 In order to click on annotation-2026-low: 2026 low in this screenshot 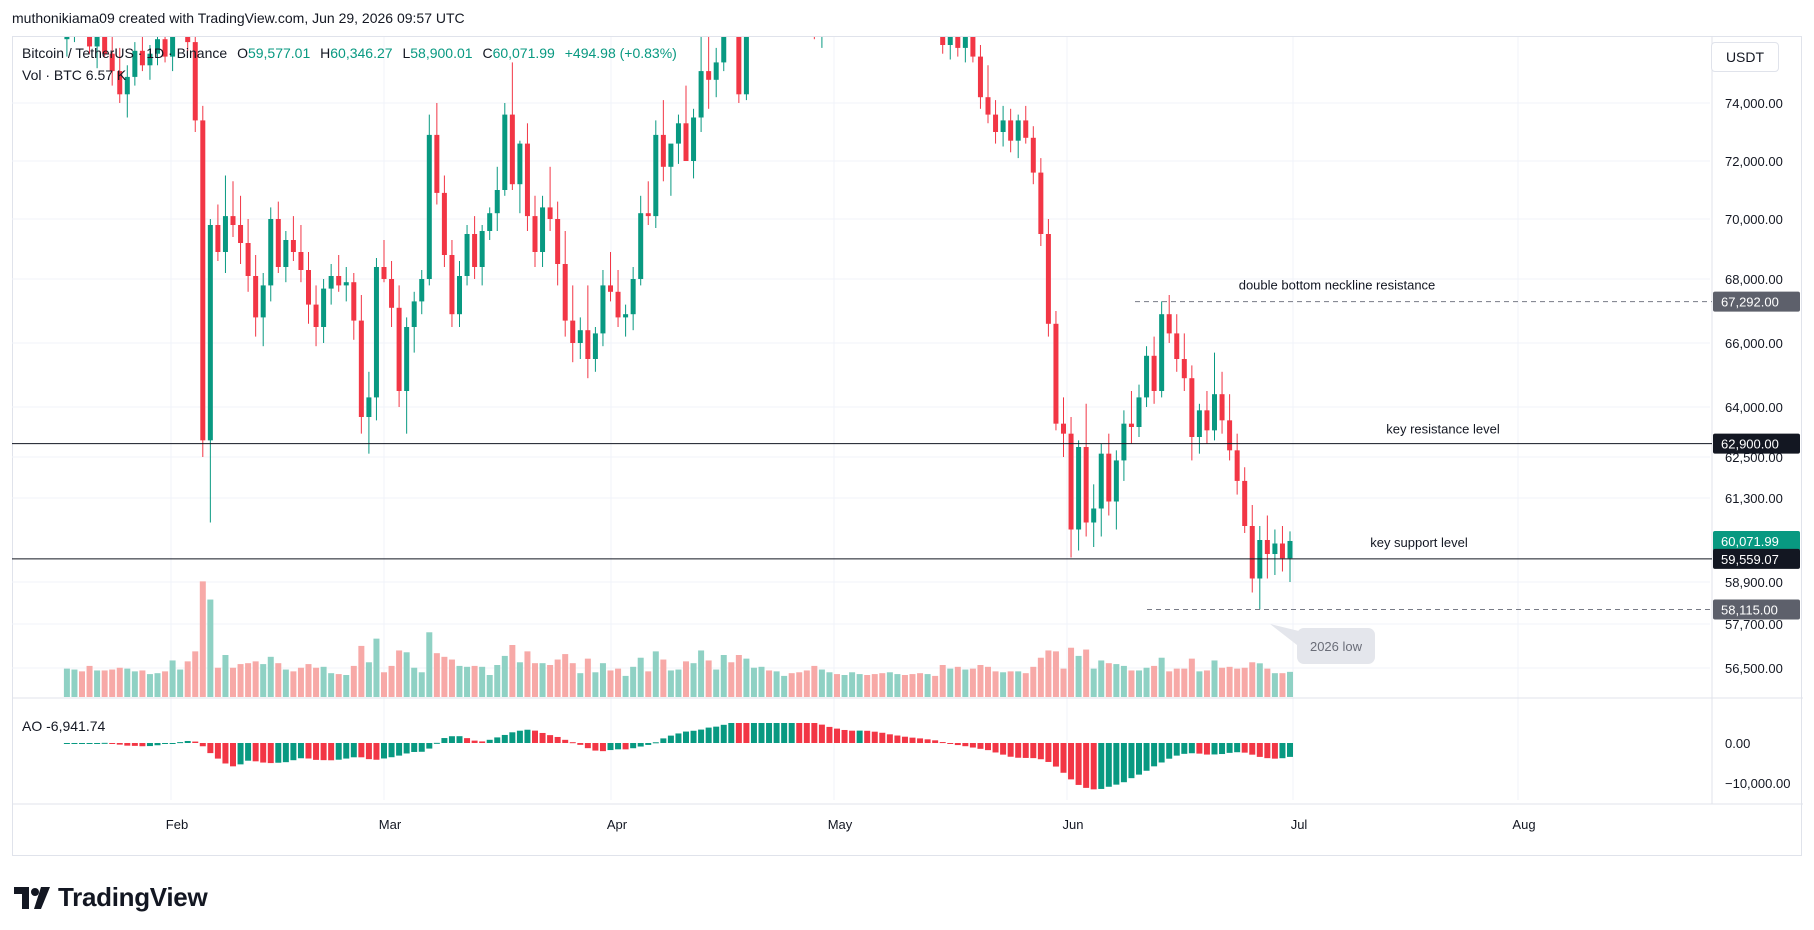, I will do `click(1336, 646)`.